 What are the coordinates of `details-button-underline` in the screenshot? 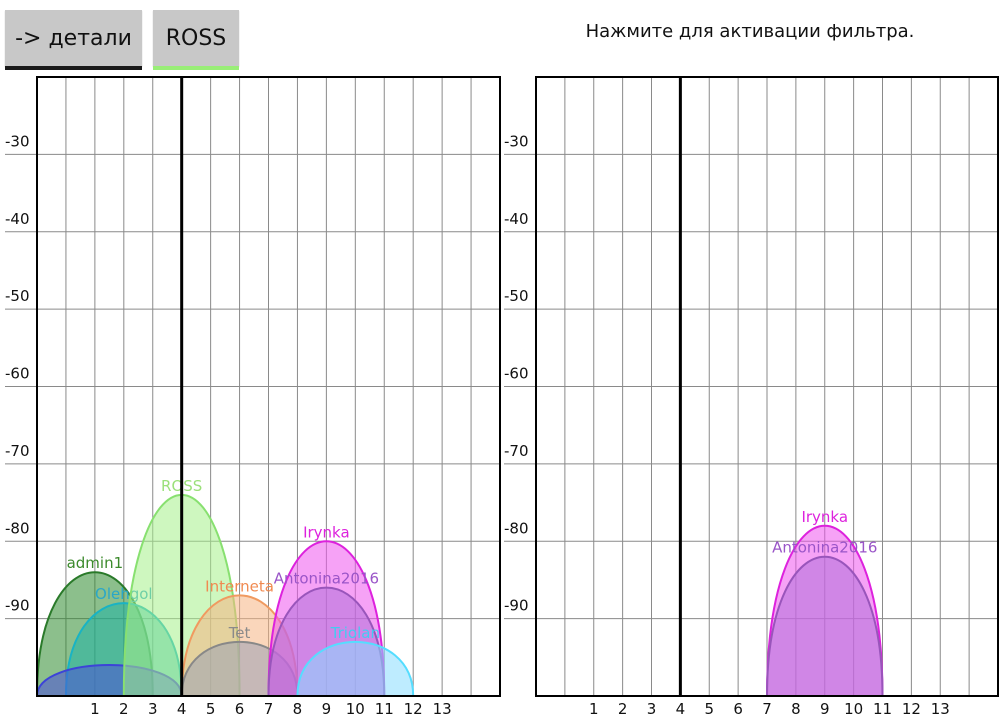 It's located at (73, 68).